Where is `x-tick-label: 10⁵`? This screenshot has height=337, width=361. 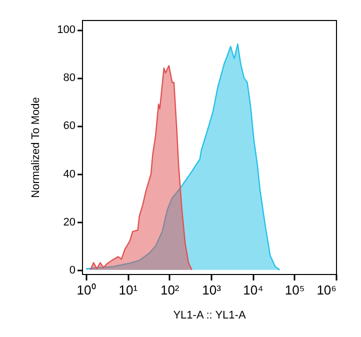
x-tick-label: 10⁵ is located at coordinates (294, 290).